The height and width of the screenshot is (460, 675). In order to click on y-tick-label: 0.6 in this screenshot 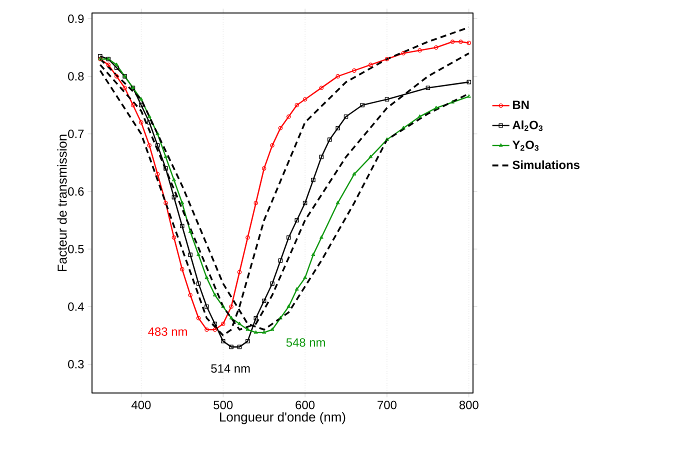, I will do `click(76, 191)`.